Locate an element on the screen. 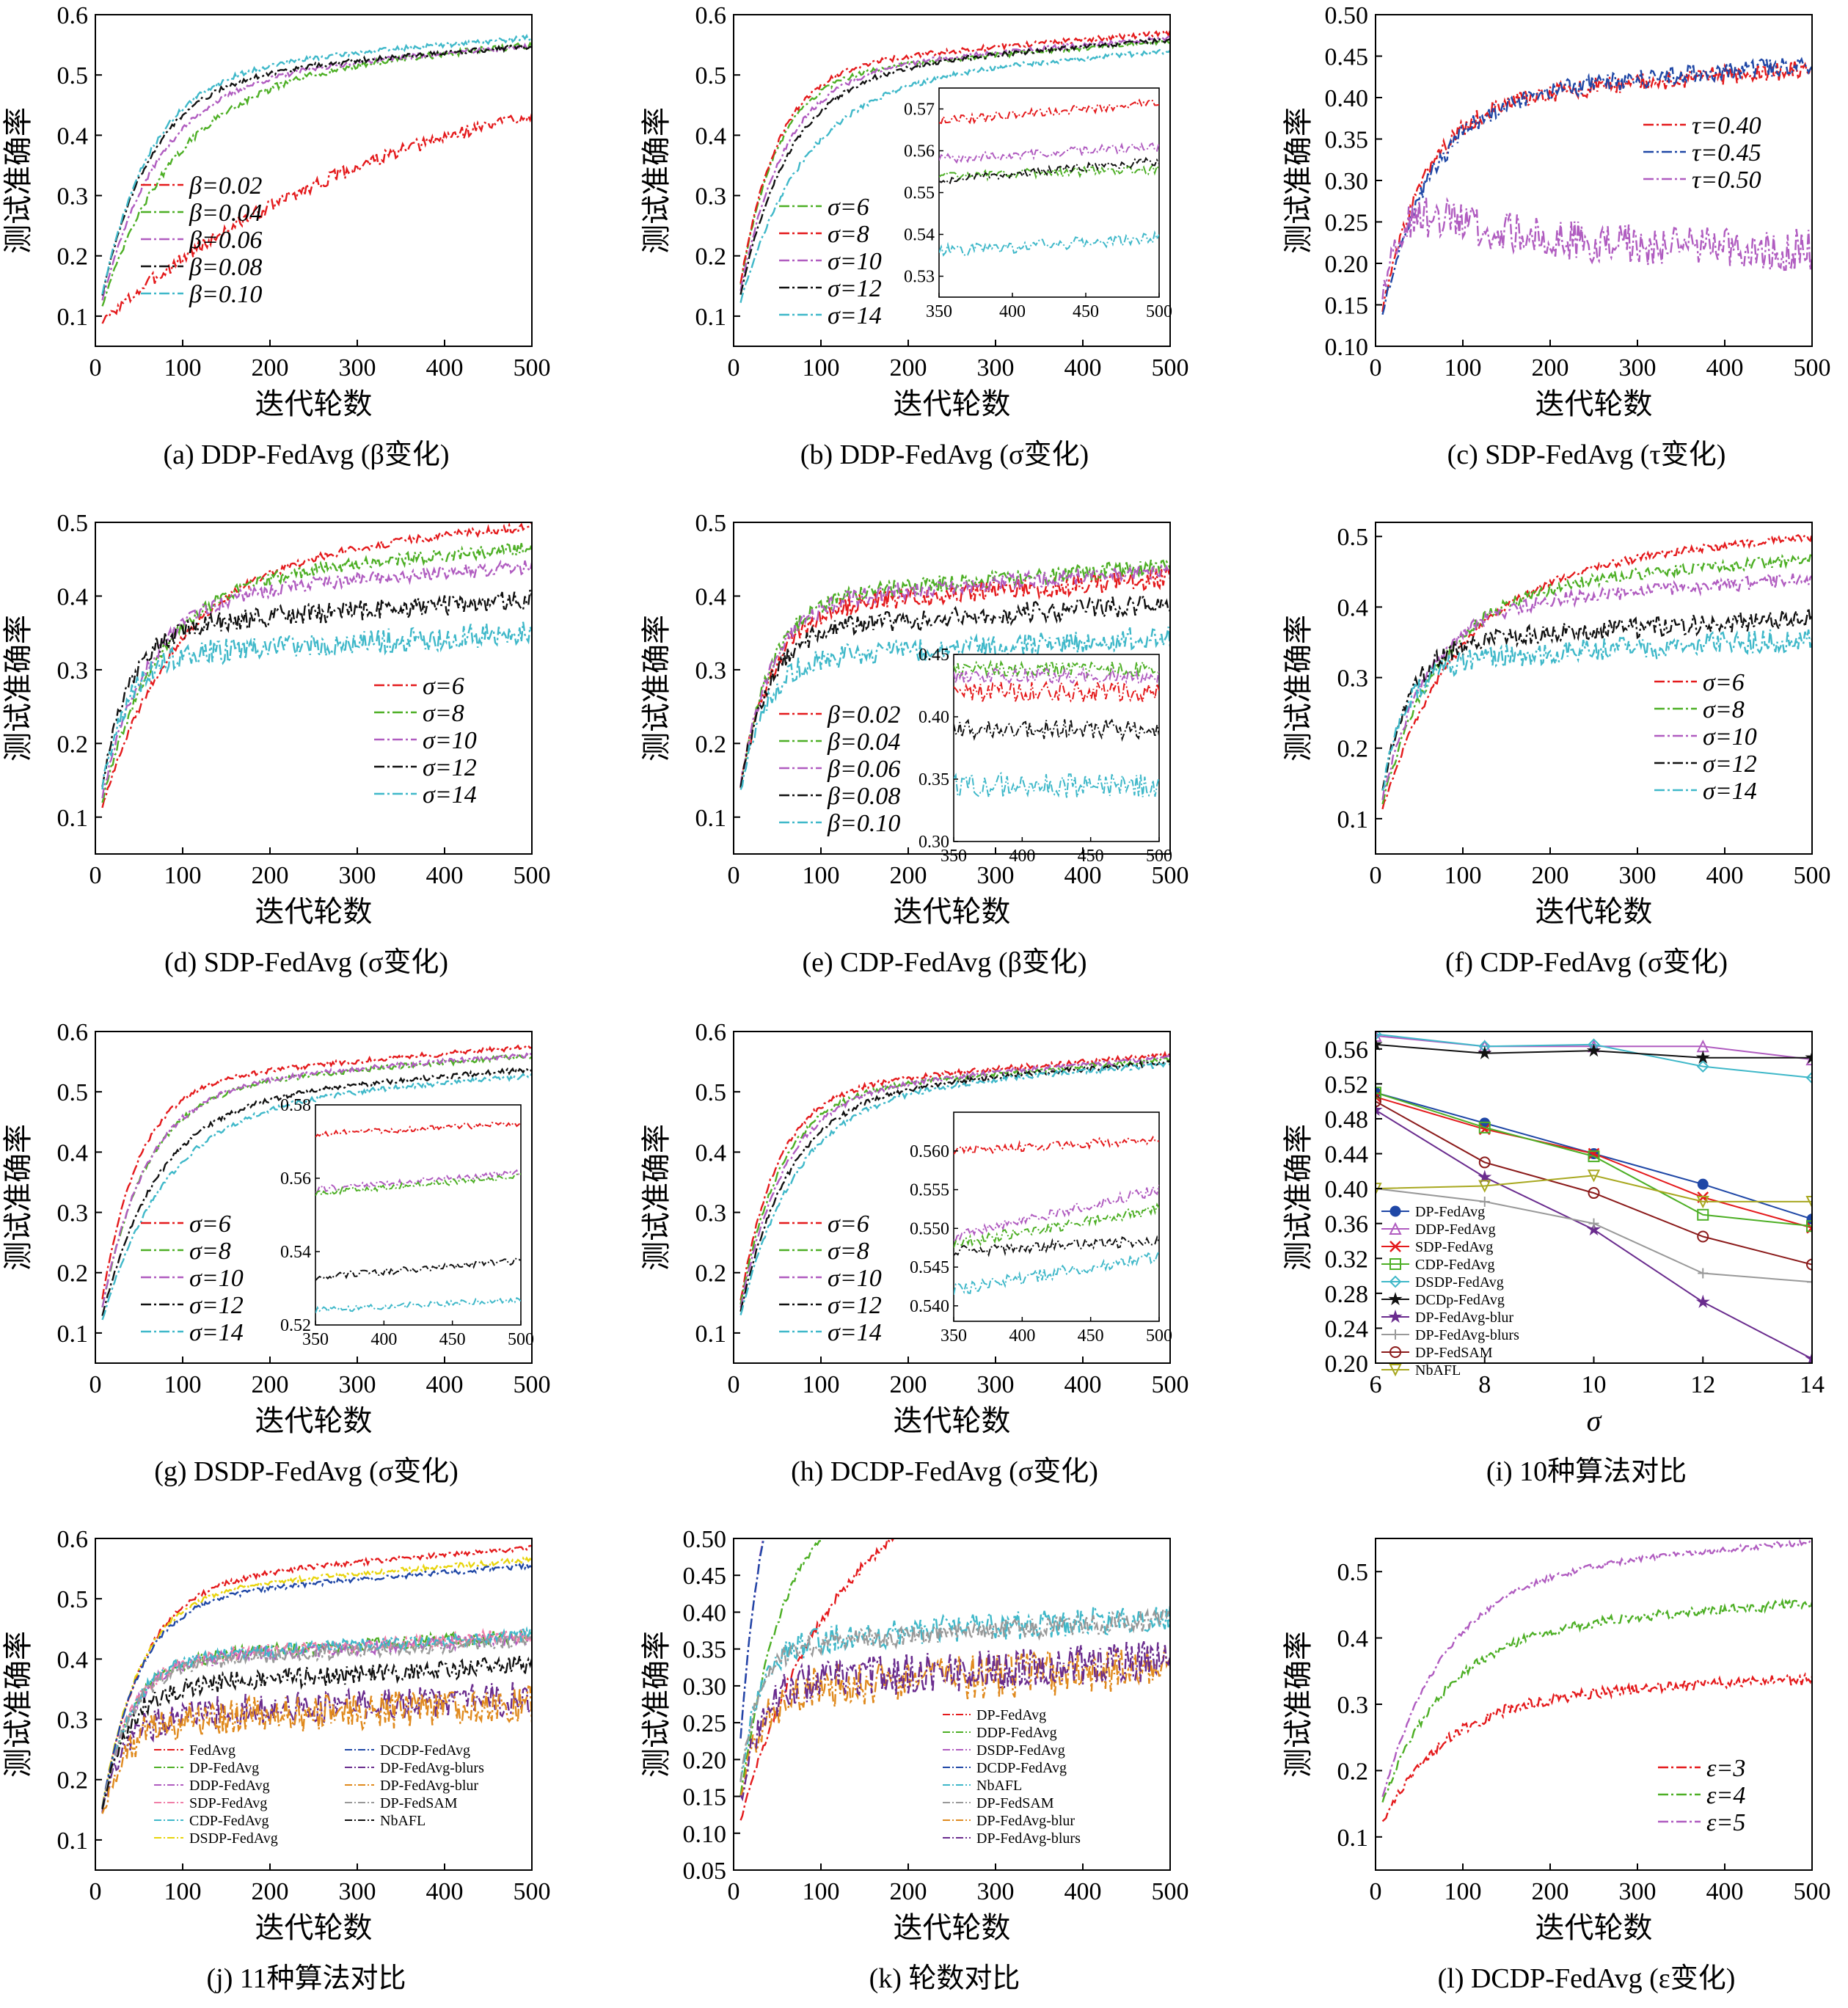  inset-chart: 350 400 450 500 0.30 0.35 0.40 0.45 is located at coordinates (1045, 756).